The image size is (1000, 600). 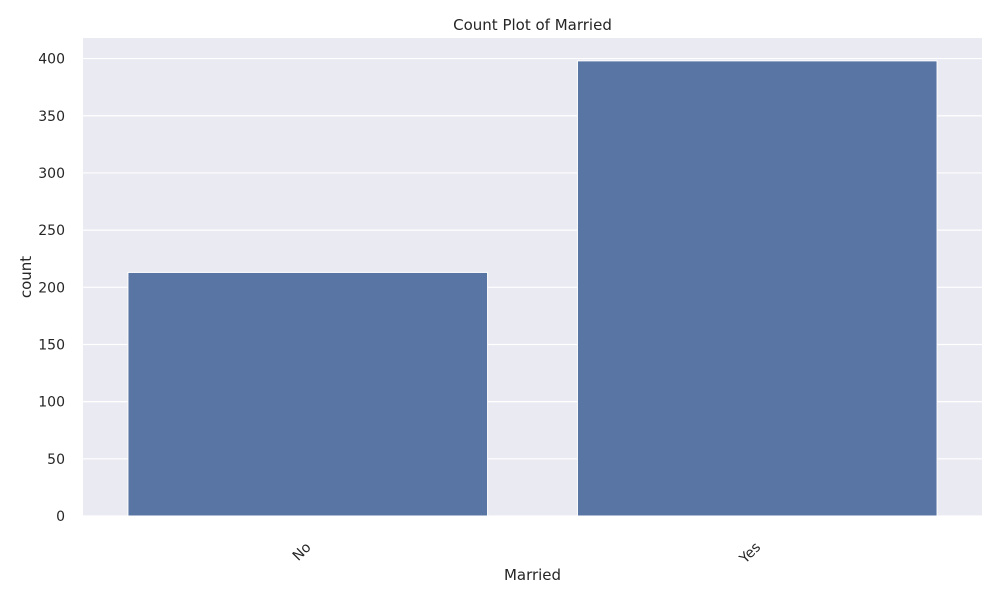 I want to click on y-axis-ticks: 0 50 100 150 200 250 300 350 400, so click(x=51, y=288).